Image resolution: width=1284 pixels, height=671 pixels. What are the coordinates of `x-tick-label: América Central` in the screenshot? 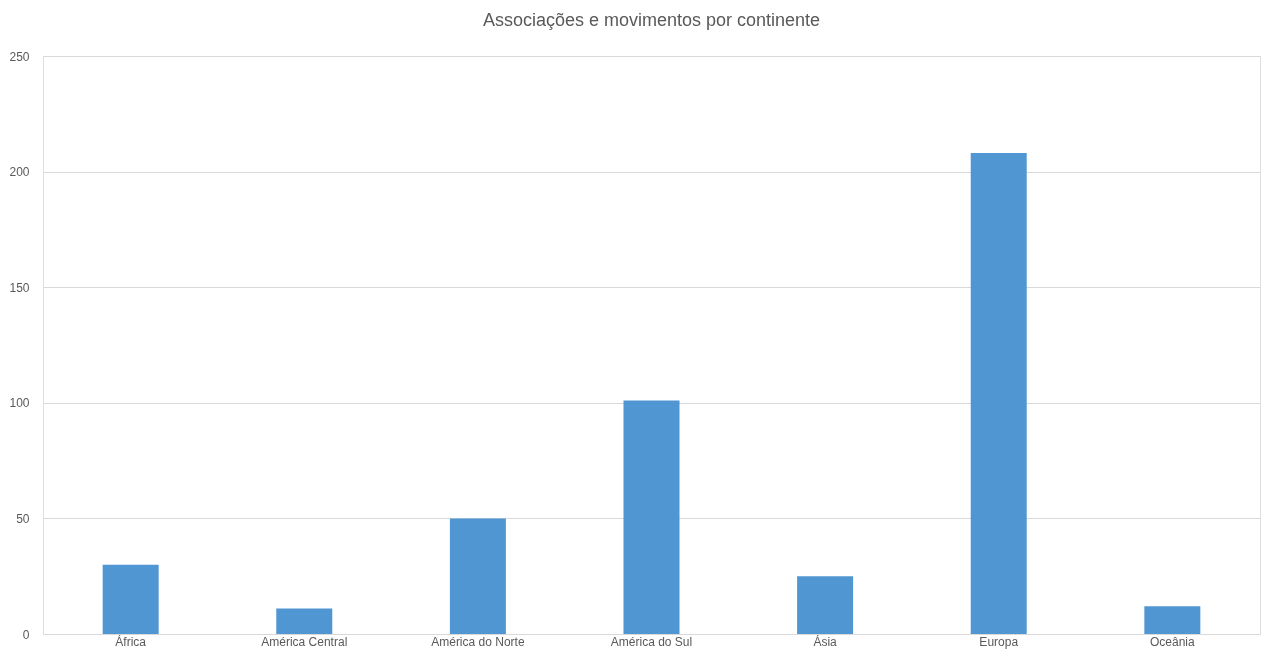 It's located at (304, 641).